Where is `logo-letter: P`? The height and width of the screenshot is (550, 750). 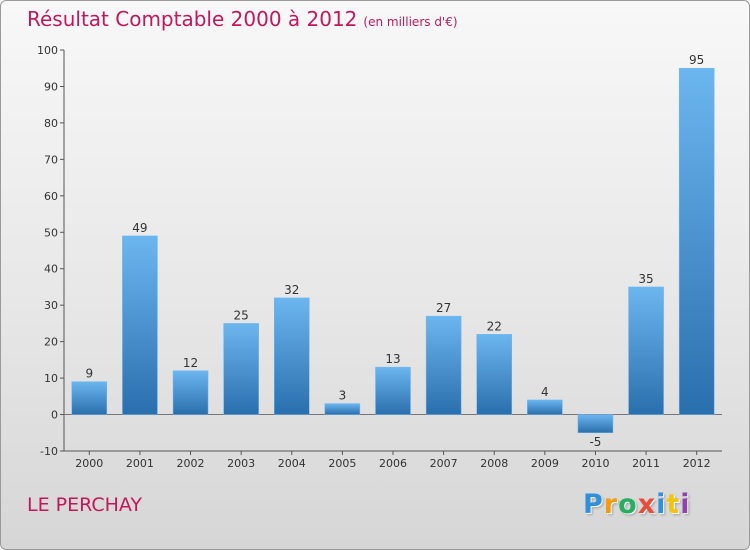
logo-letter: P is located at coordinates (593, 504).